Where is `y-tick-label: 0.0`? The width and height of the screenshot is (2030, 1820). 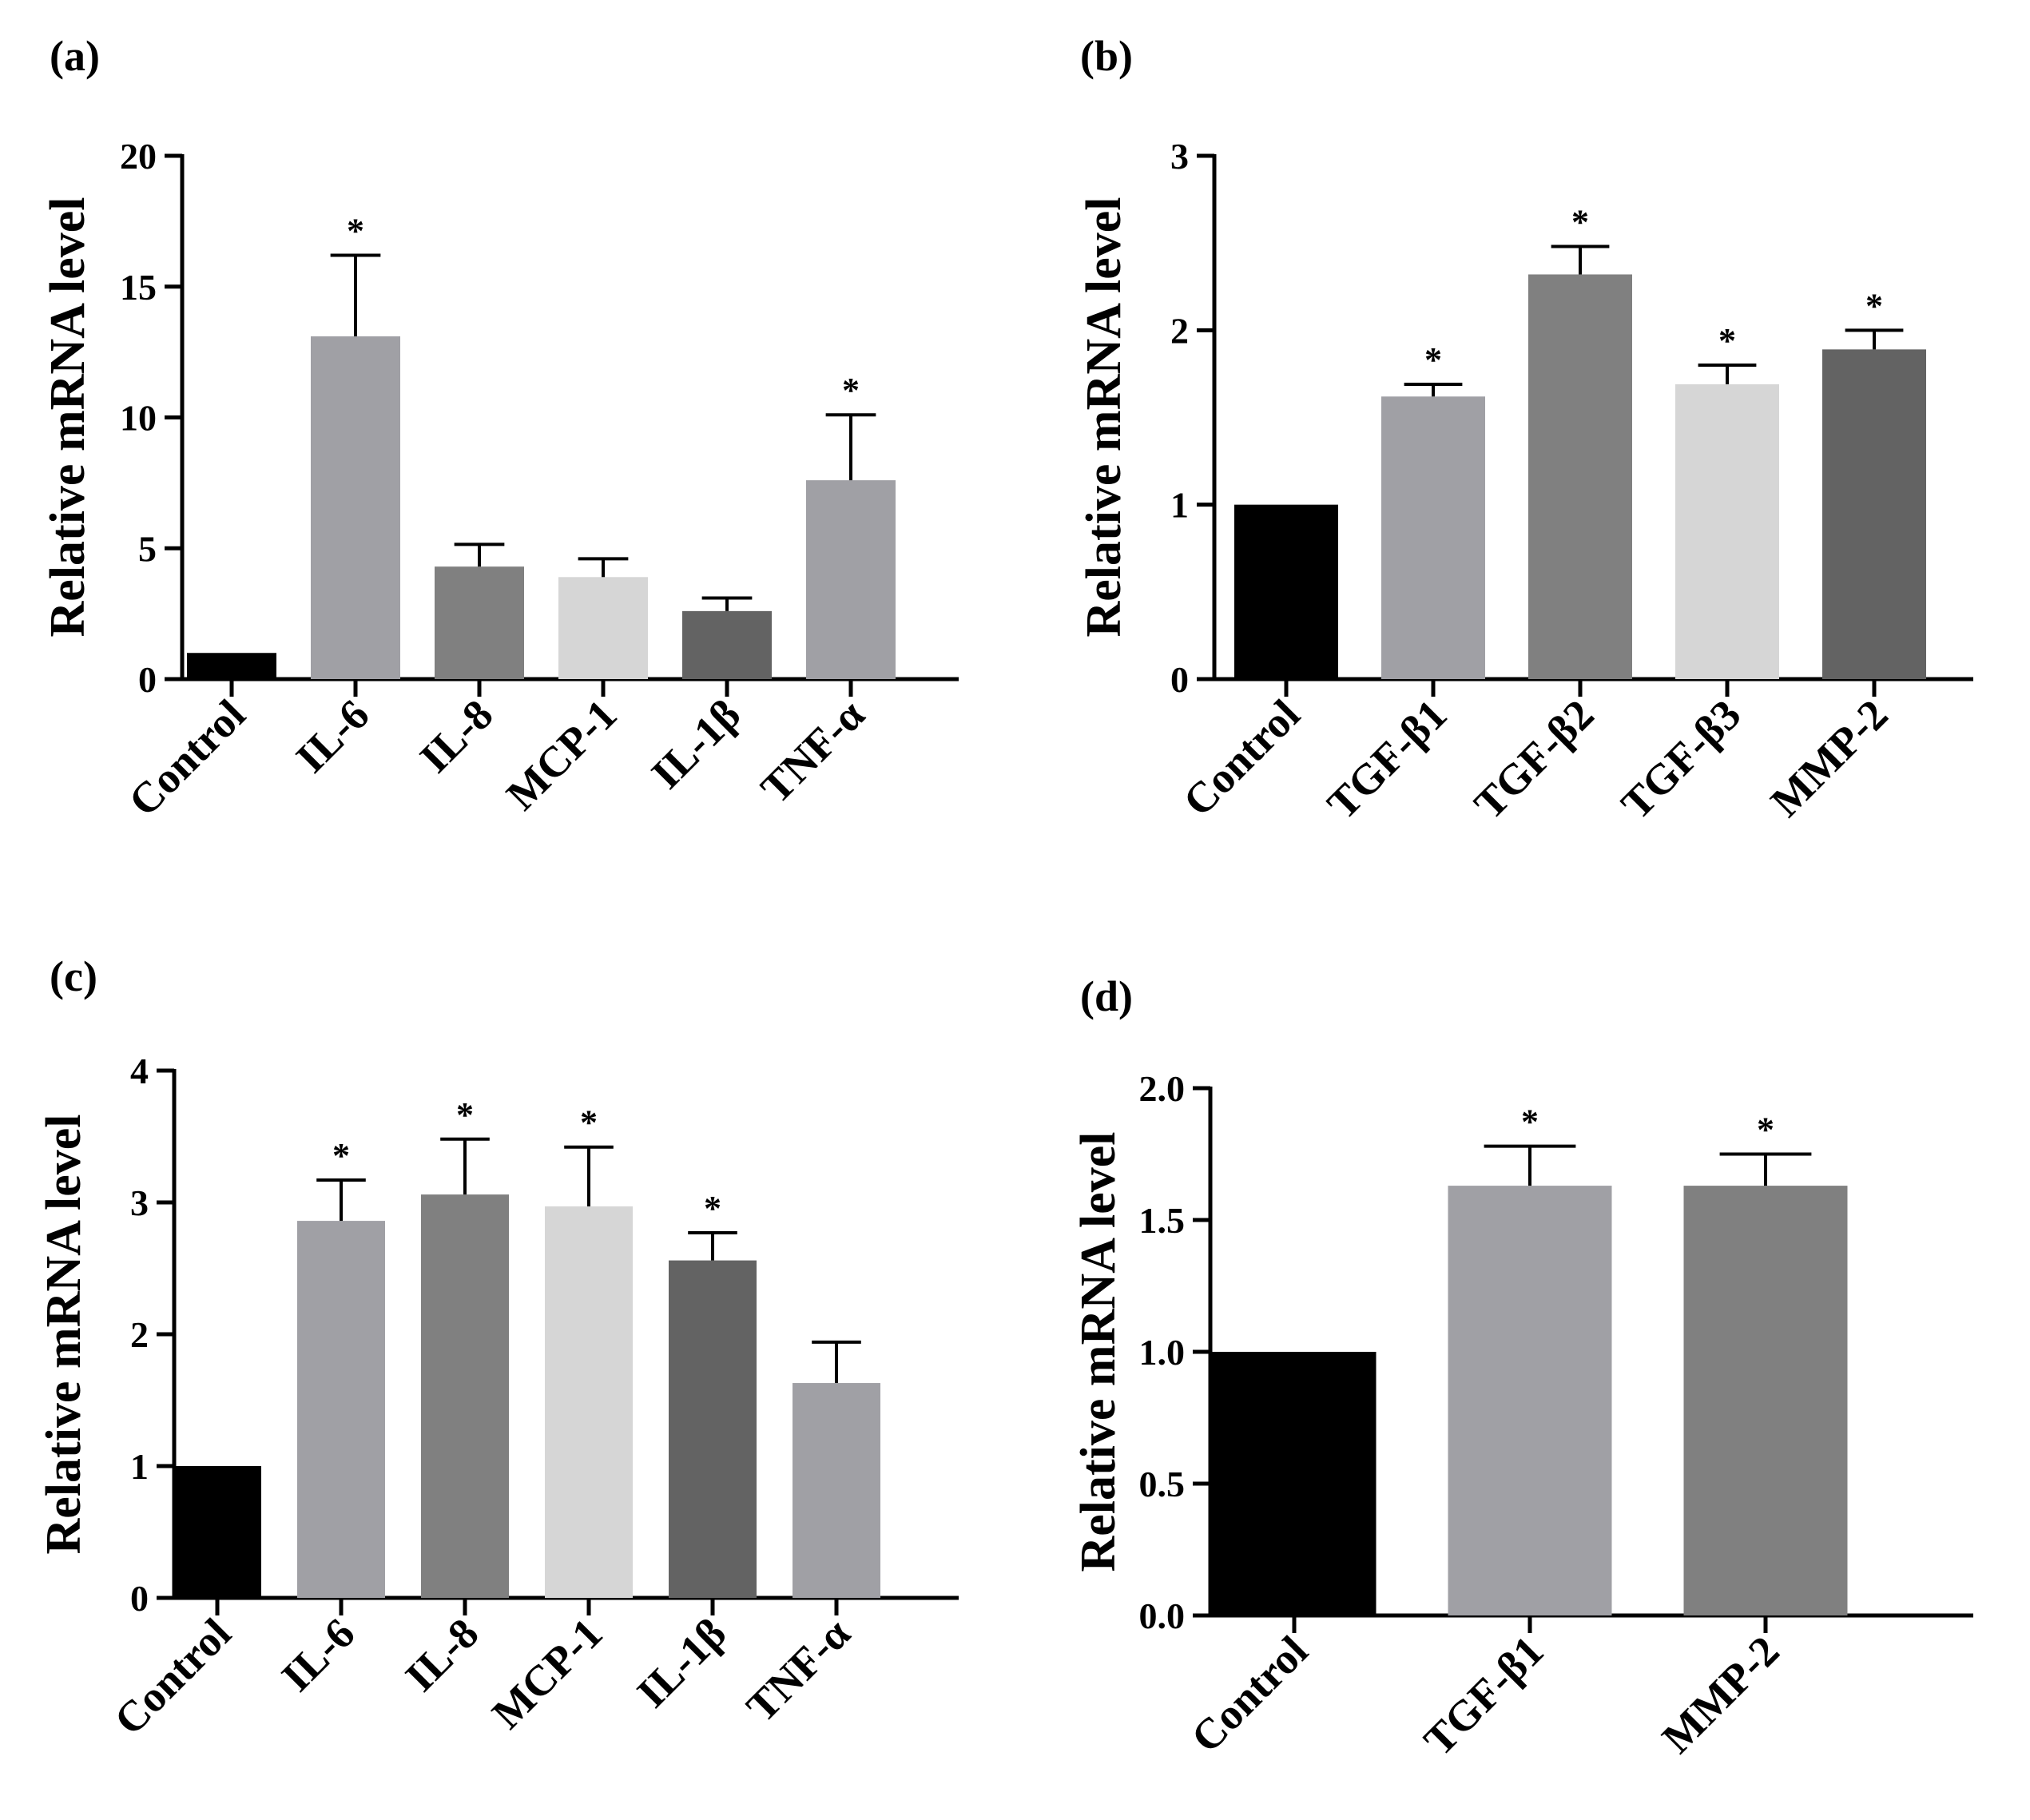 y-tick-label: 0.0 is located at coordinates (1162, 1615).